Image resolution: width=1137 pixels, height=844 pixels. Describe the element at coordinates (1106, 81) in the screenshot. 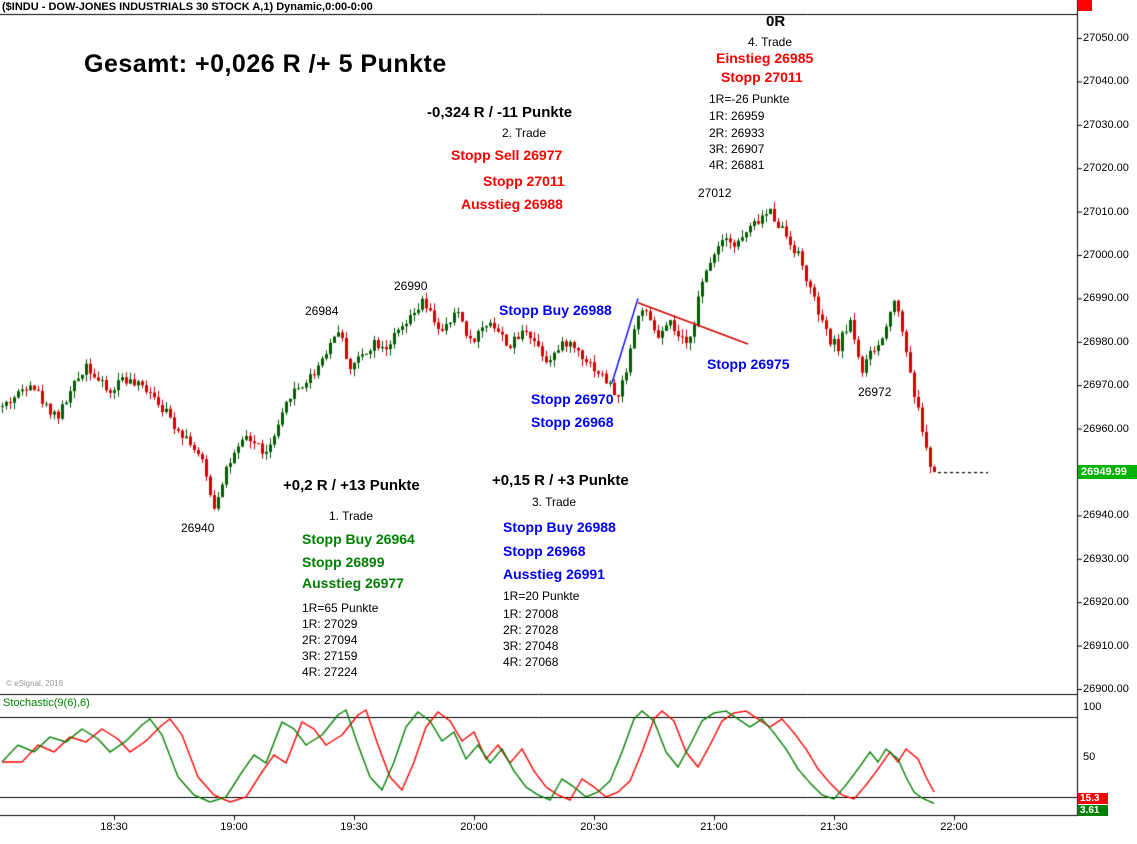

I see `price-axis-label: 27040.00` at that location.